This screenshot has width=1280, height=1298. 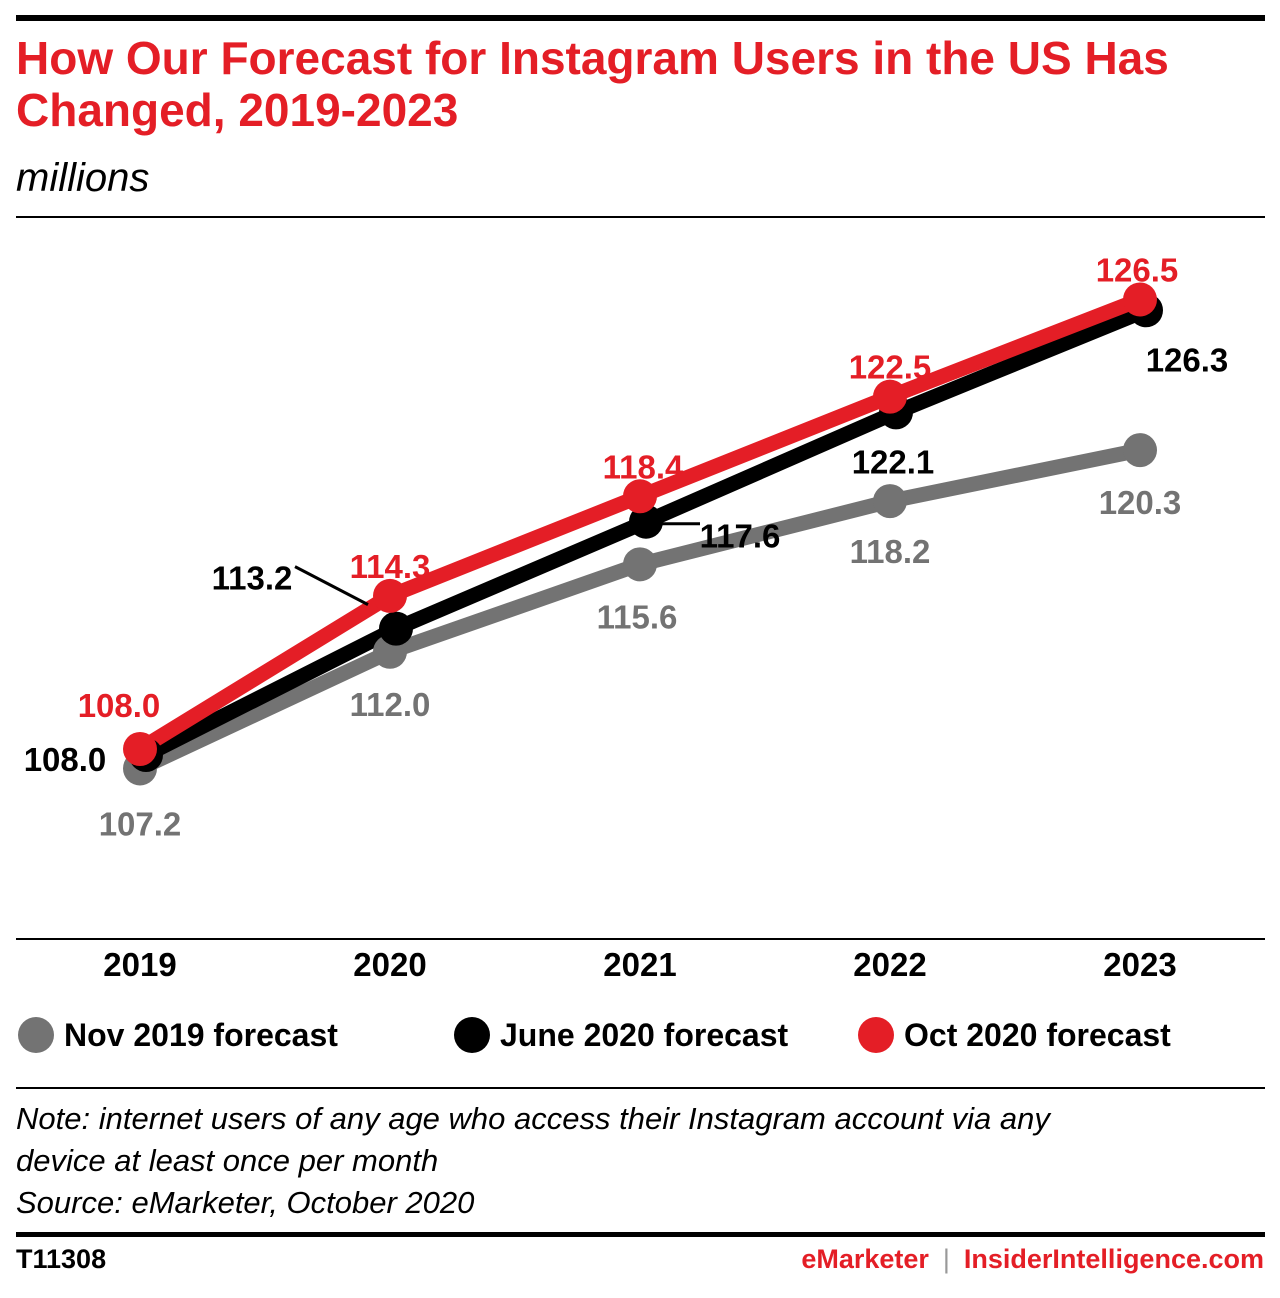 I want to click on data-label-june-2020: 122.1, so click(x=893, y=461).